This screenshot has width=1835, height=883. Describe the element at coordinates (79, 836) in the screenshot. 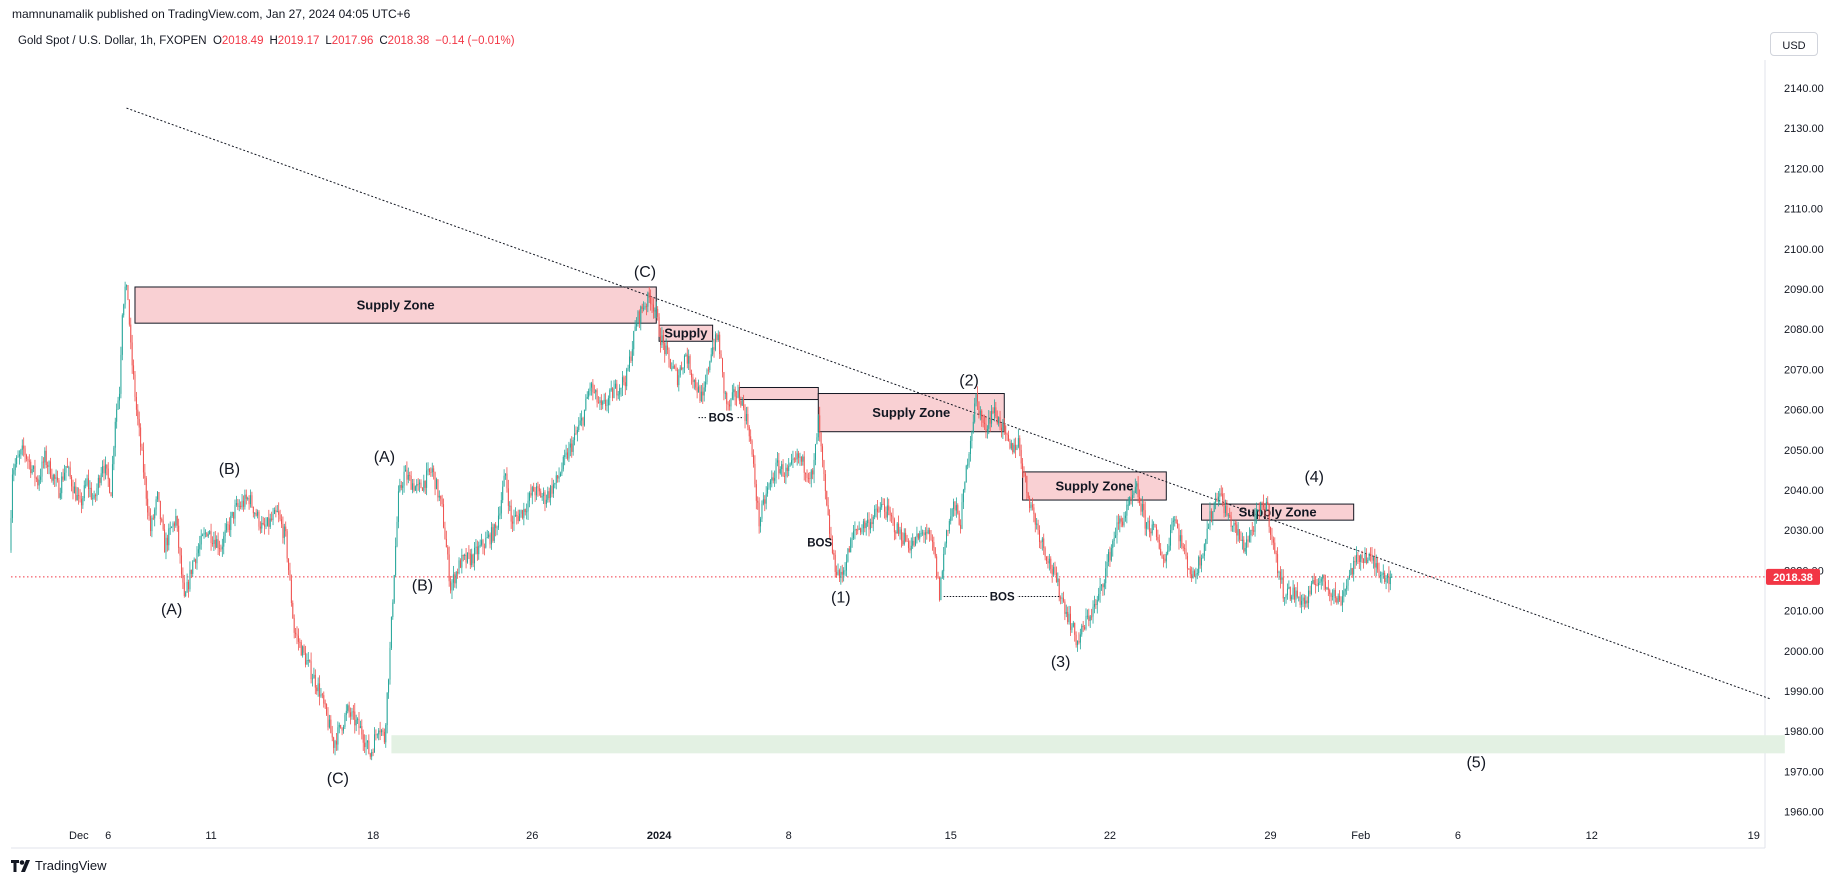

I see `x-tick-label: Dec` at that location.